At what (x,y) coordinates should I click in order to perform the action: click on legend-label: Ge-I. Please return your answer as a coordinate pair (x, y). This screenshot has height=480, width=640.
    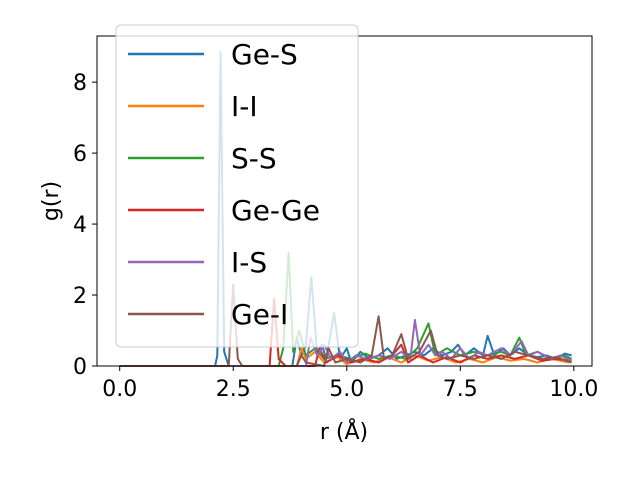
    Looking at the image, I should click on (259, 314).